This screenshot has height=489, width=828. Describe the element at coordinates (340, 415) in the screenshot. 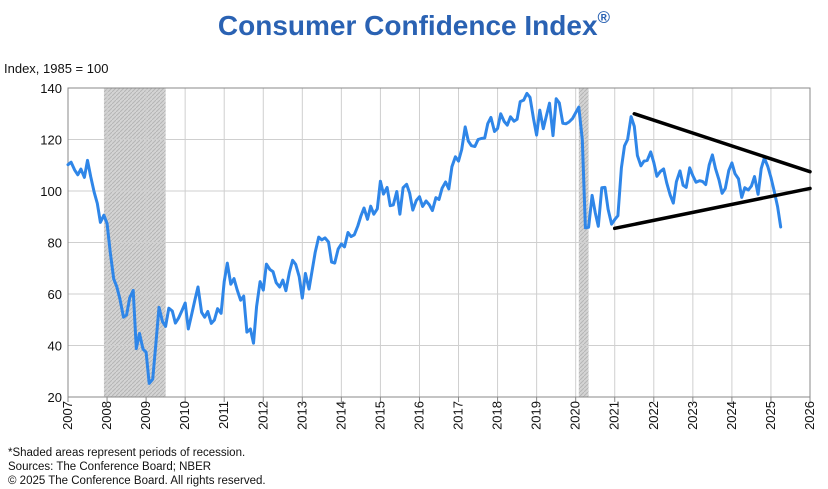

I see `x-tick-label-2014: 2014` at that location.